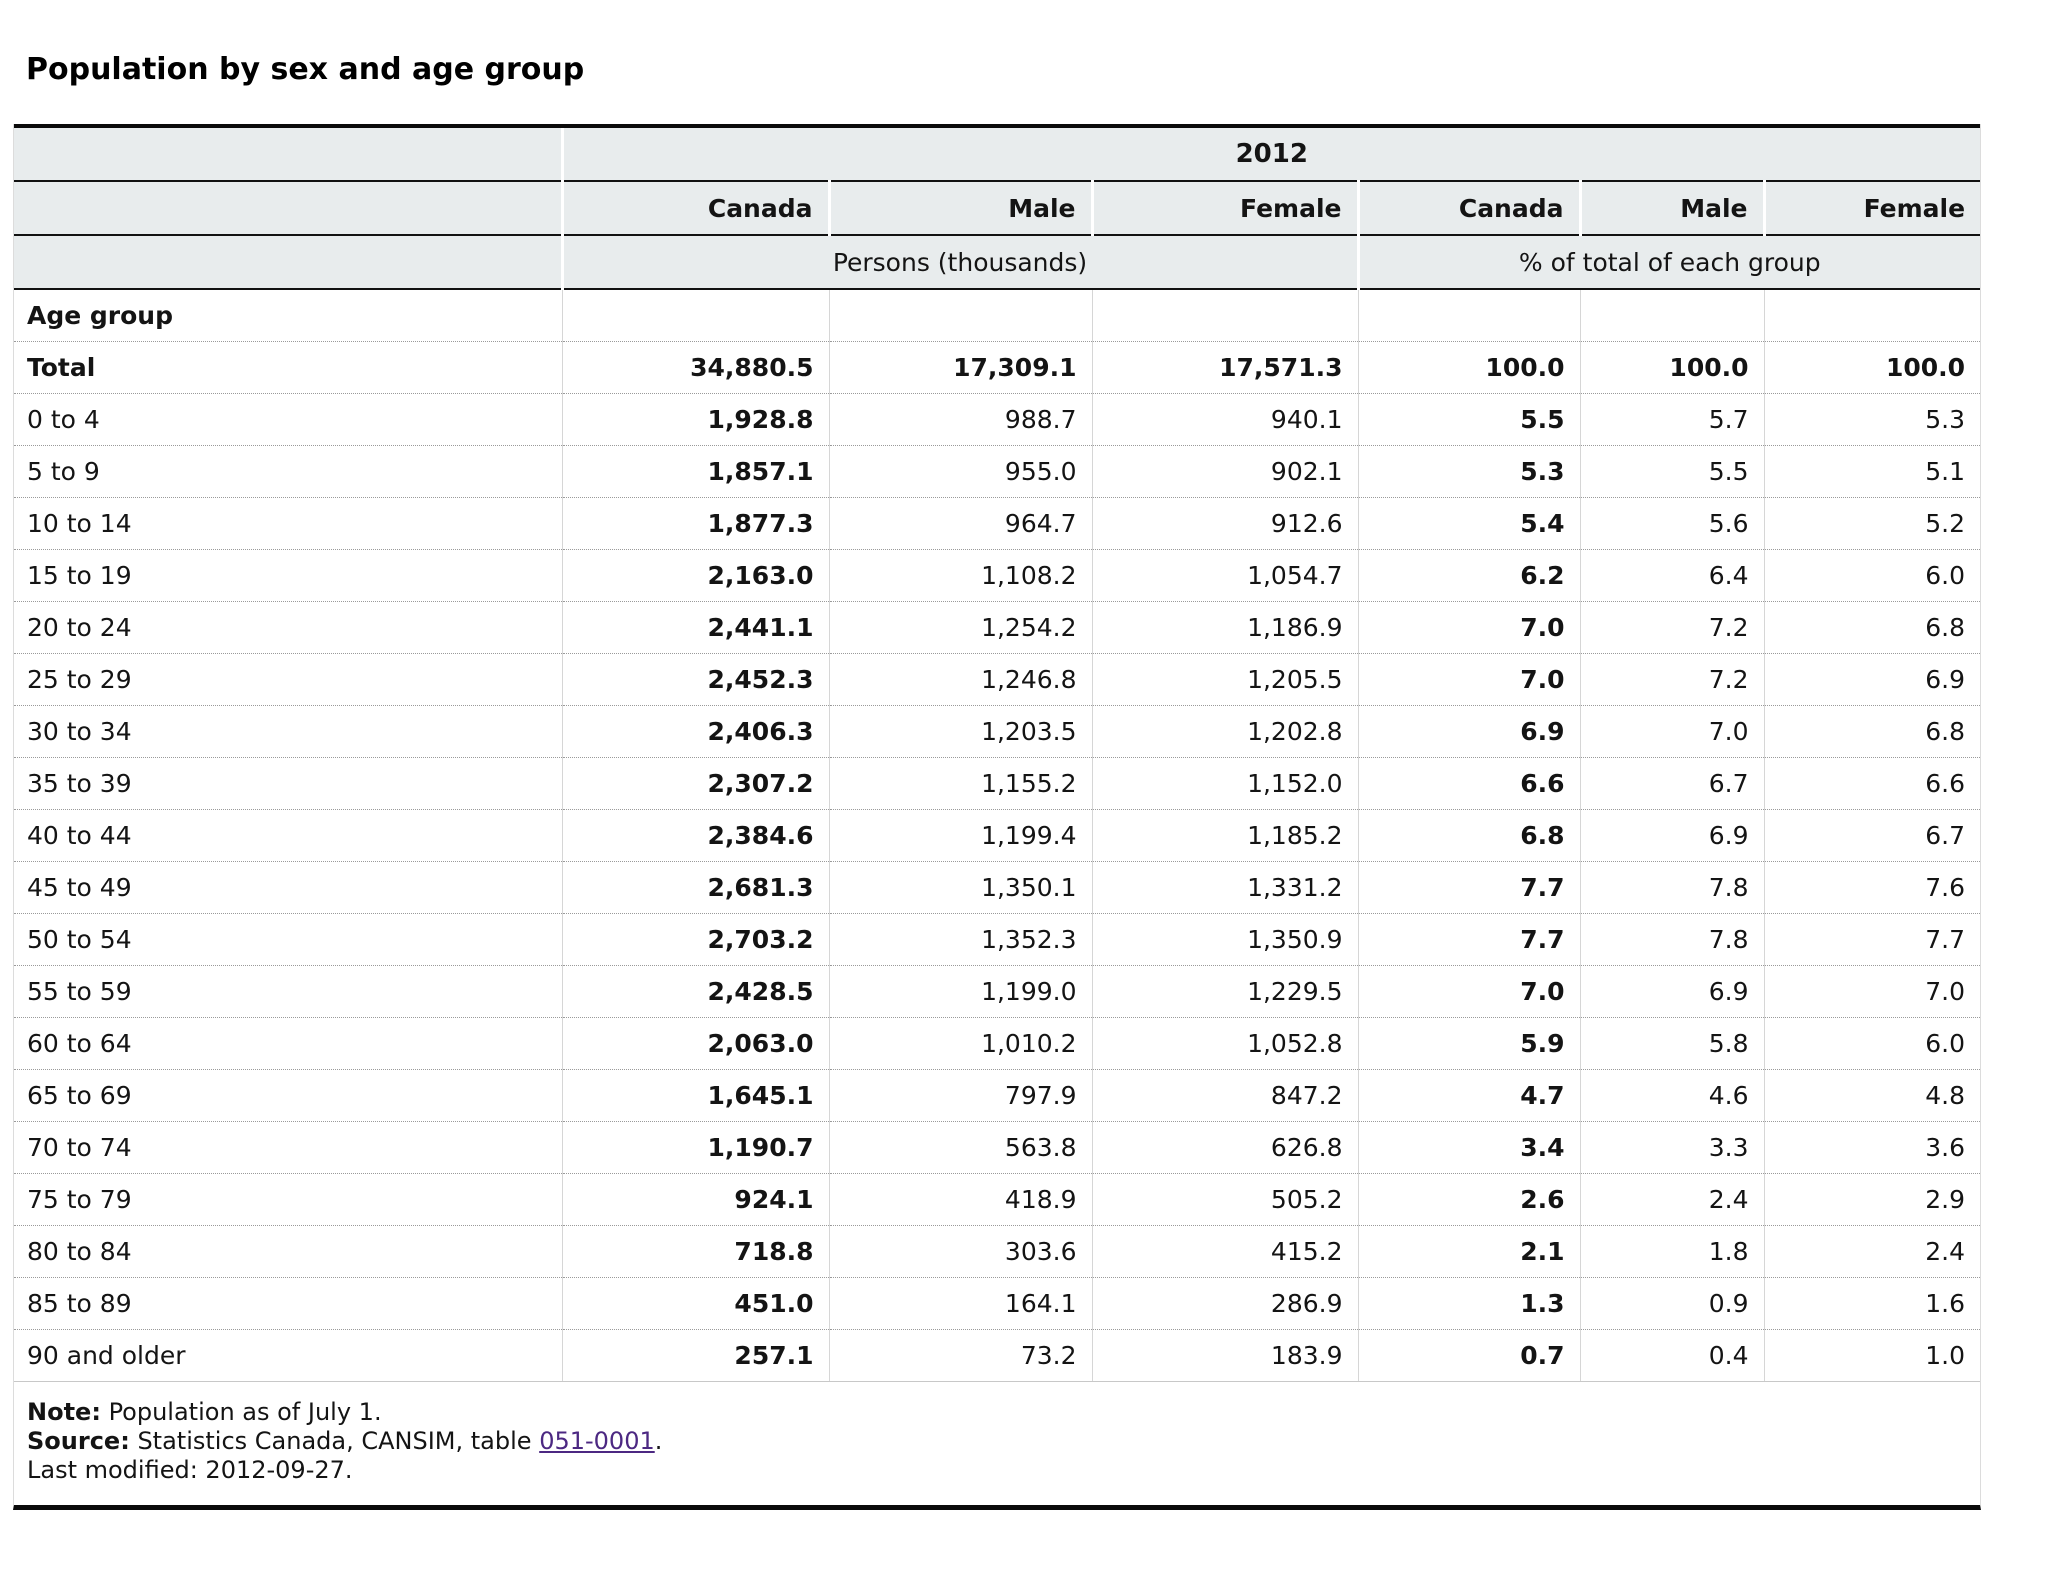  I want to click on row-label: 65 to 69, so click(288, 1095).